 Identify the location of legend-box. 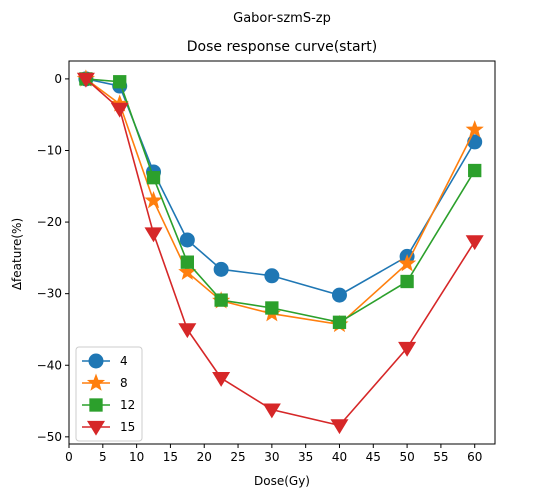
(109, 394).